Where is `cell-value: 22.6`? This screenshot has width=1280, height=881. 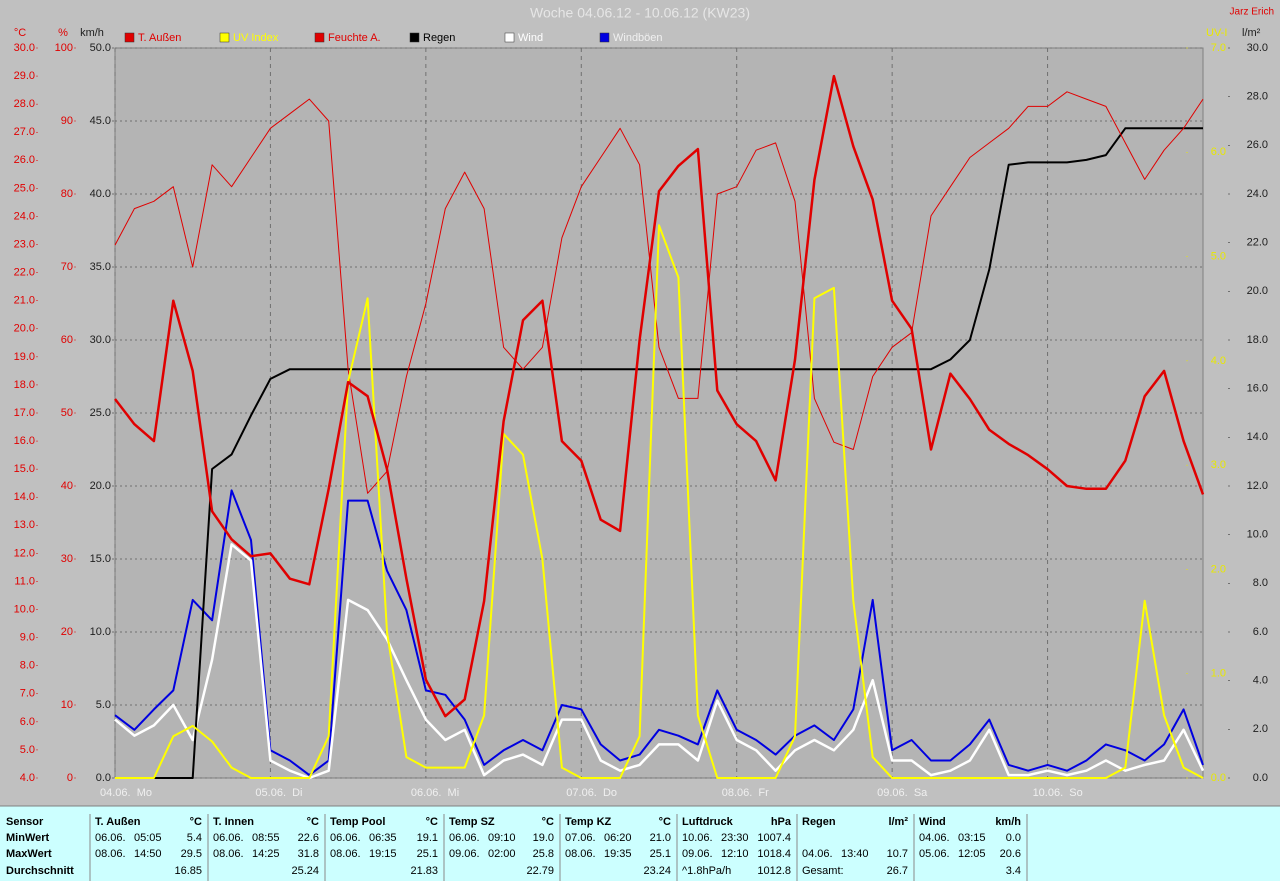
cell-value: 22.6 is located at coordinates (308, 838).